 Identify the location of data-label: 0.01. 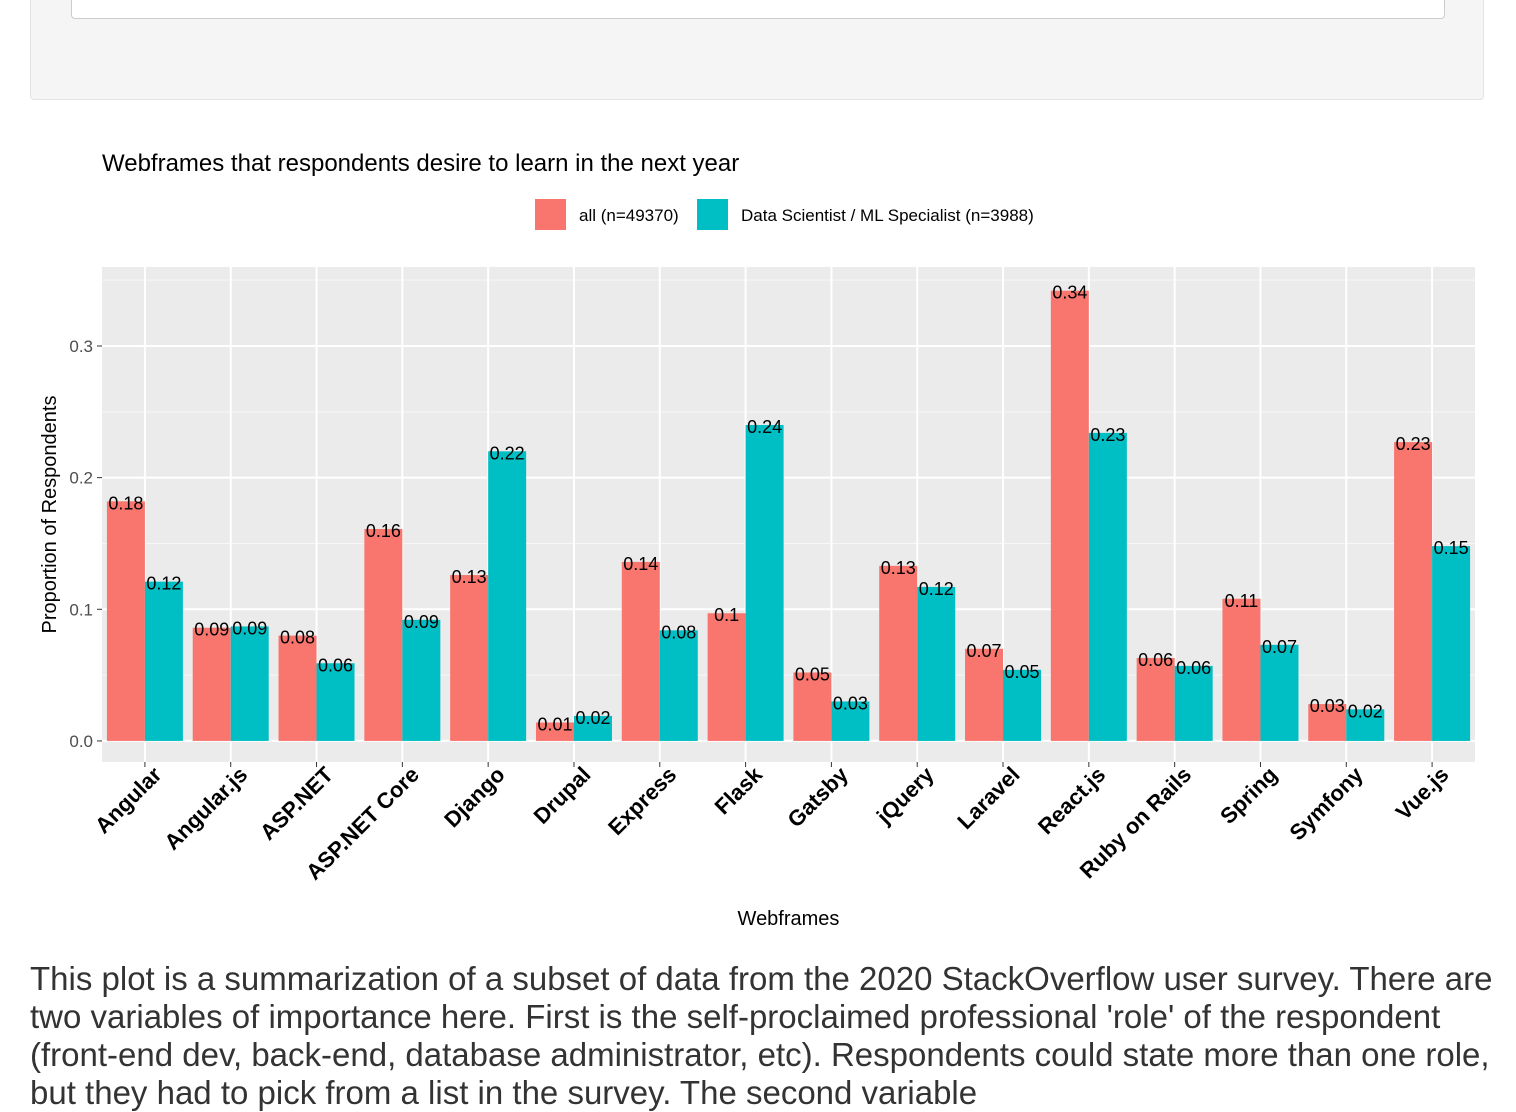
(554, 725).